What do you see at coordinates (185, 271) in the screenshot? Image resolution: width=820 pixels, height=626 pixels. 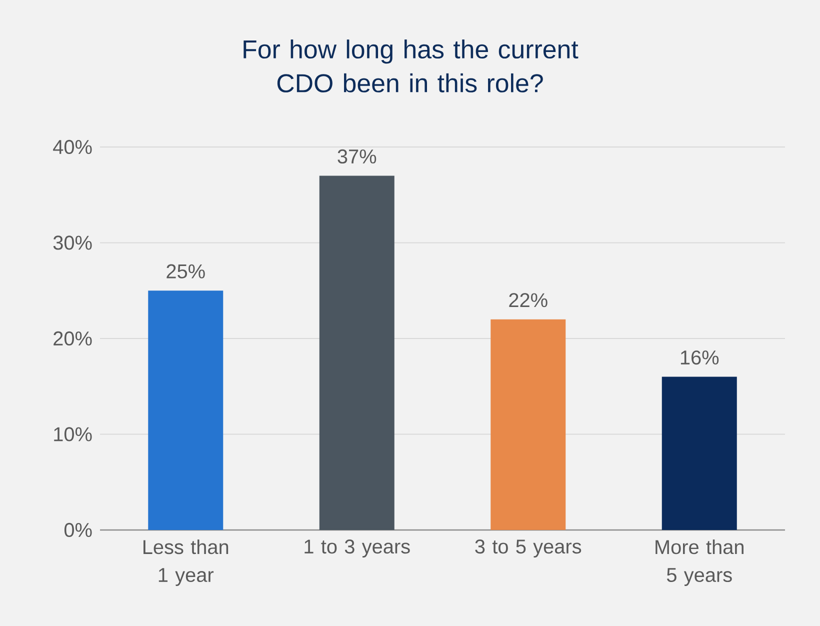 I see `data-label: 25%` at bounding box center [185, 271].